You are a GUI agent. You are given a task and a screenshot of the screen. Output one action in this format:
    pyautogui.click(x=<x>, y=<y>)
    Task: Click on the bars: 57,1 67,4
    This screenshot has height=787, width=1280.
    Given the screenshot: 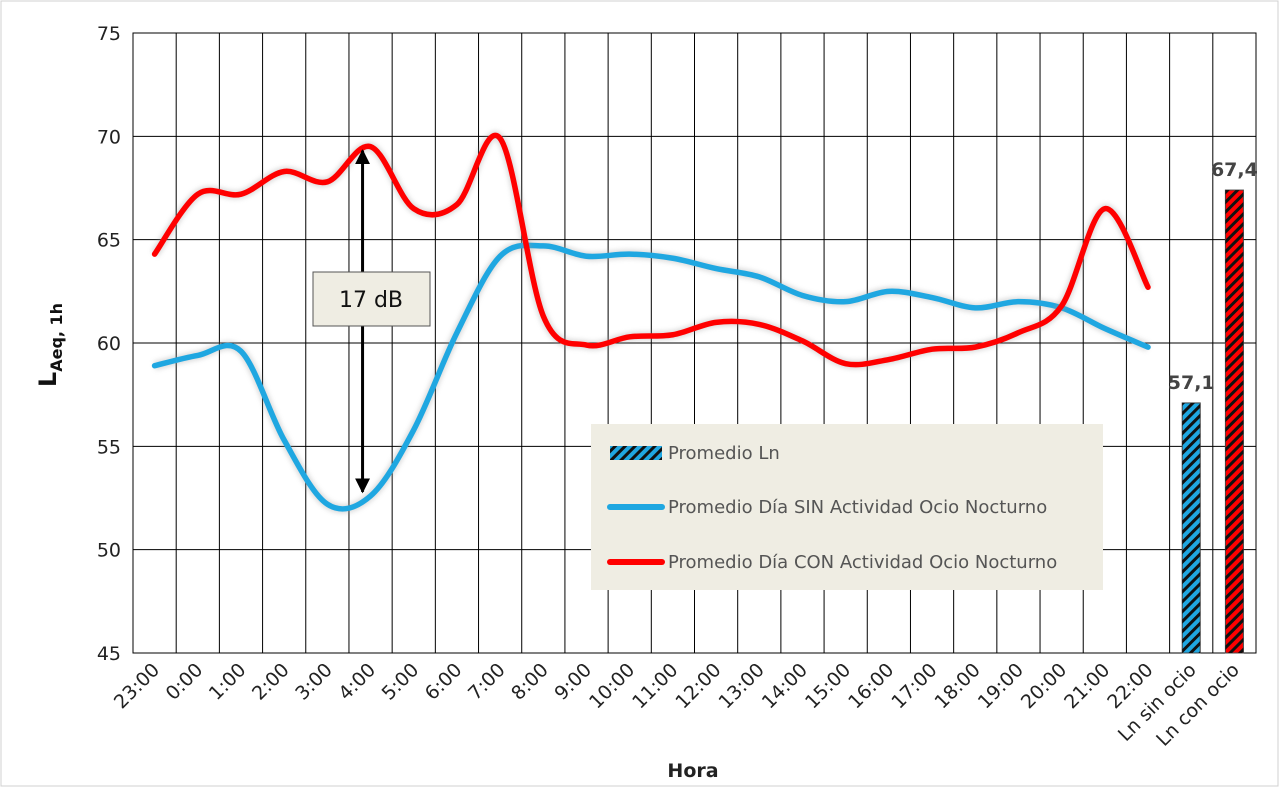 What is the action you would take?
    pyautogui.click(x=1213, y=406)
    